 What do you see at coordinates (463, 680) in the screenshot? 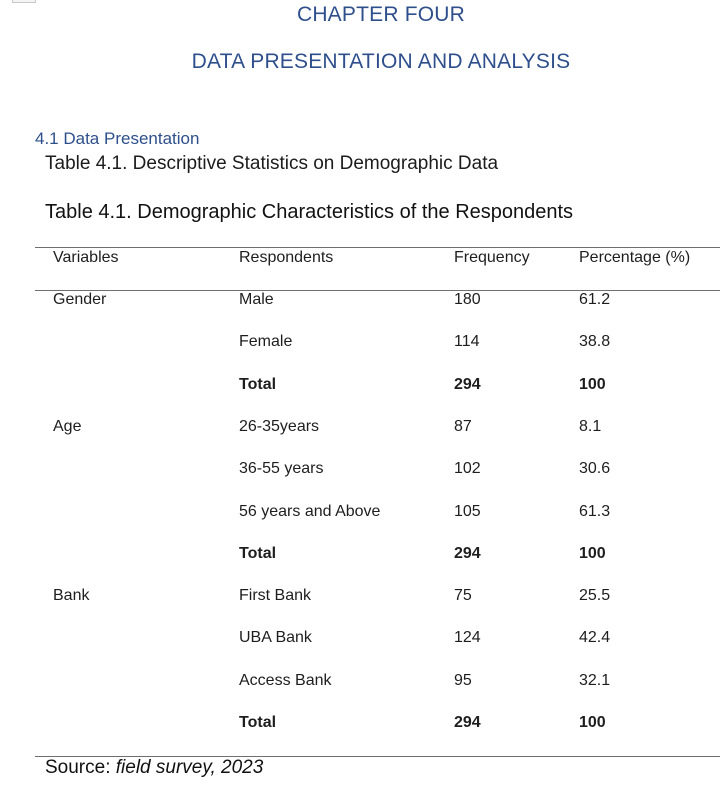
I see `cell-frequency: 95` at bounding box center [463, 680].